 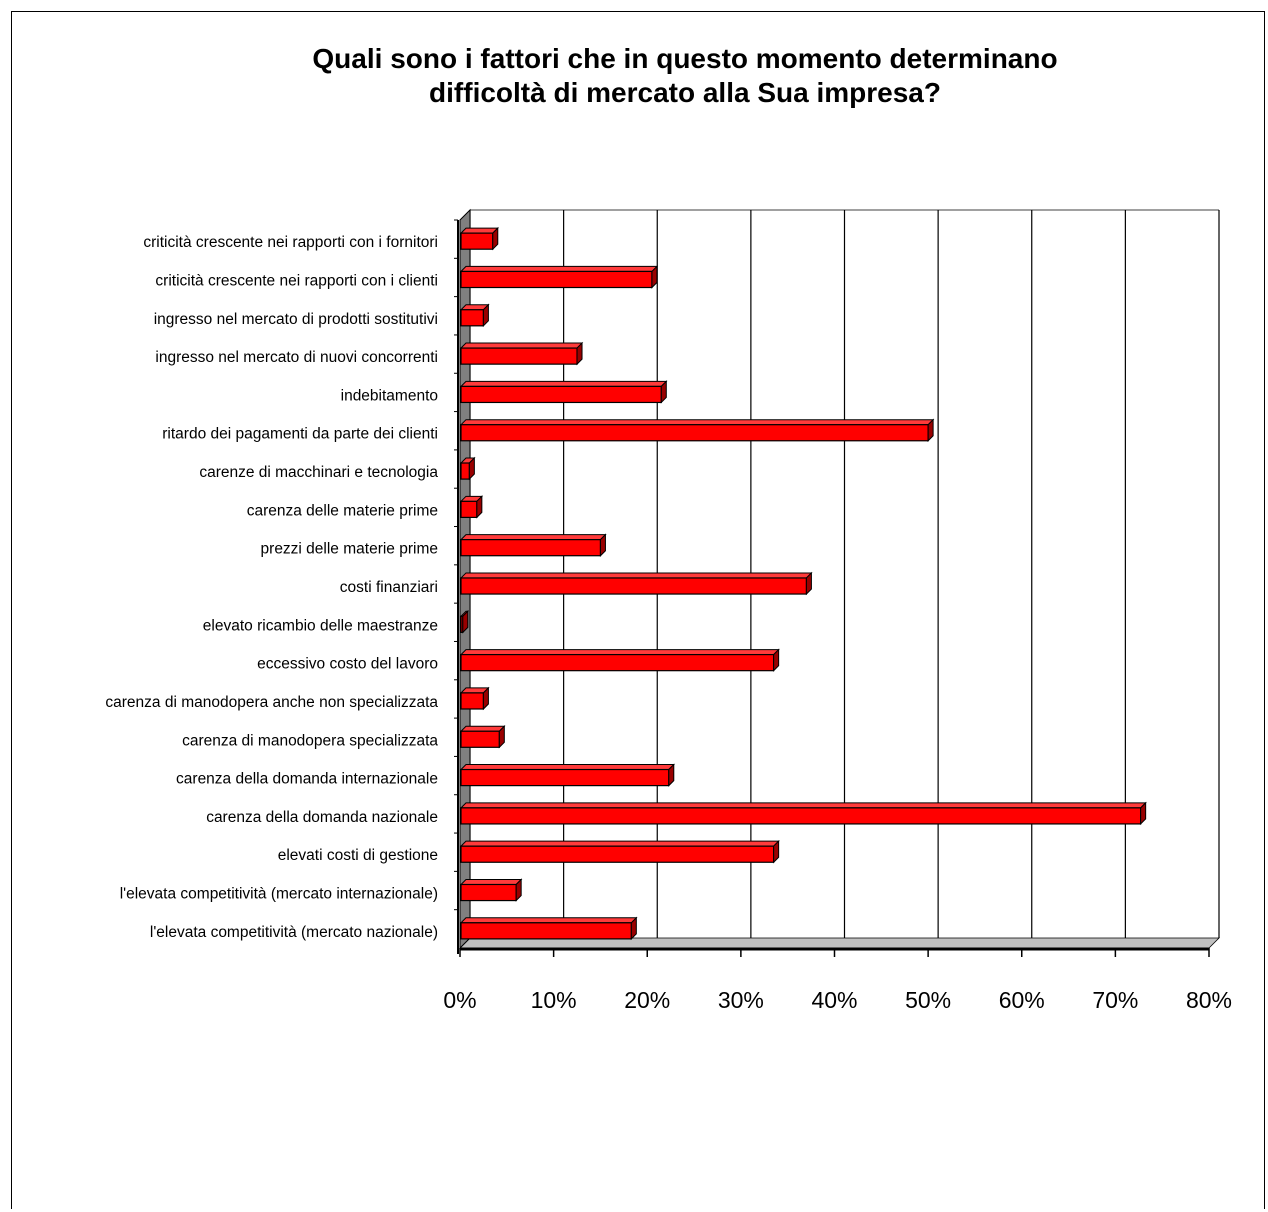 I want to click on category-label: carenza di manodopera specializzata, so click(x=310, y=740).